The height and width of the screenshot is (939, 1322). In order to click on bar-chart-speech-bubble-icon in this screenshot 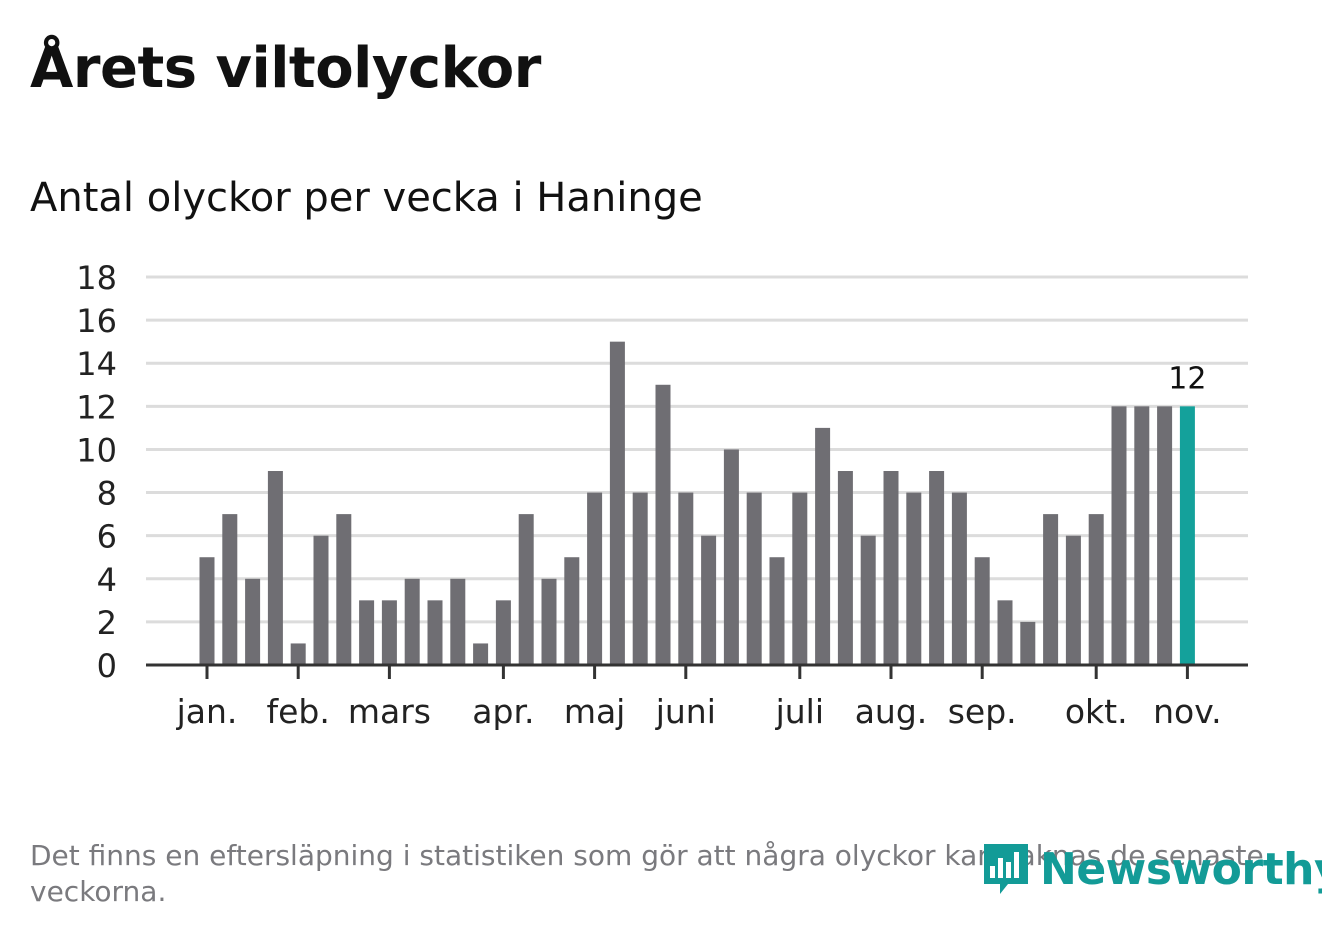, I will do `click(1006, 869)`.